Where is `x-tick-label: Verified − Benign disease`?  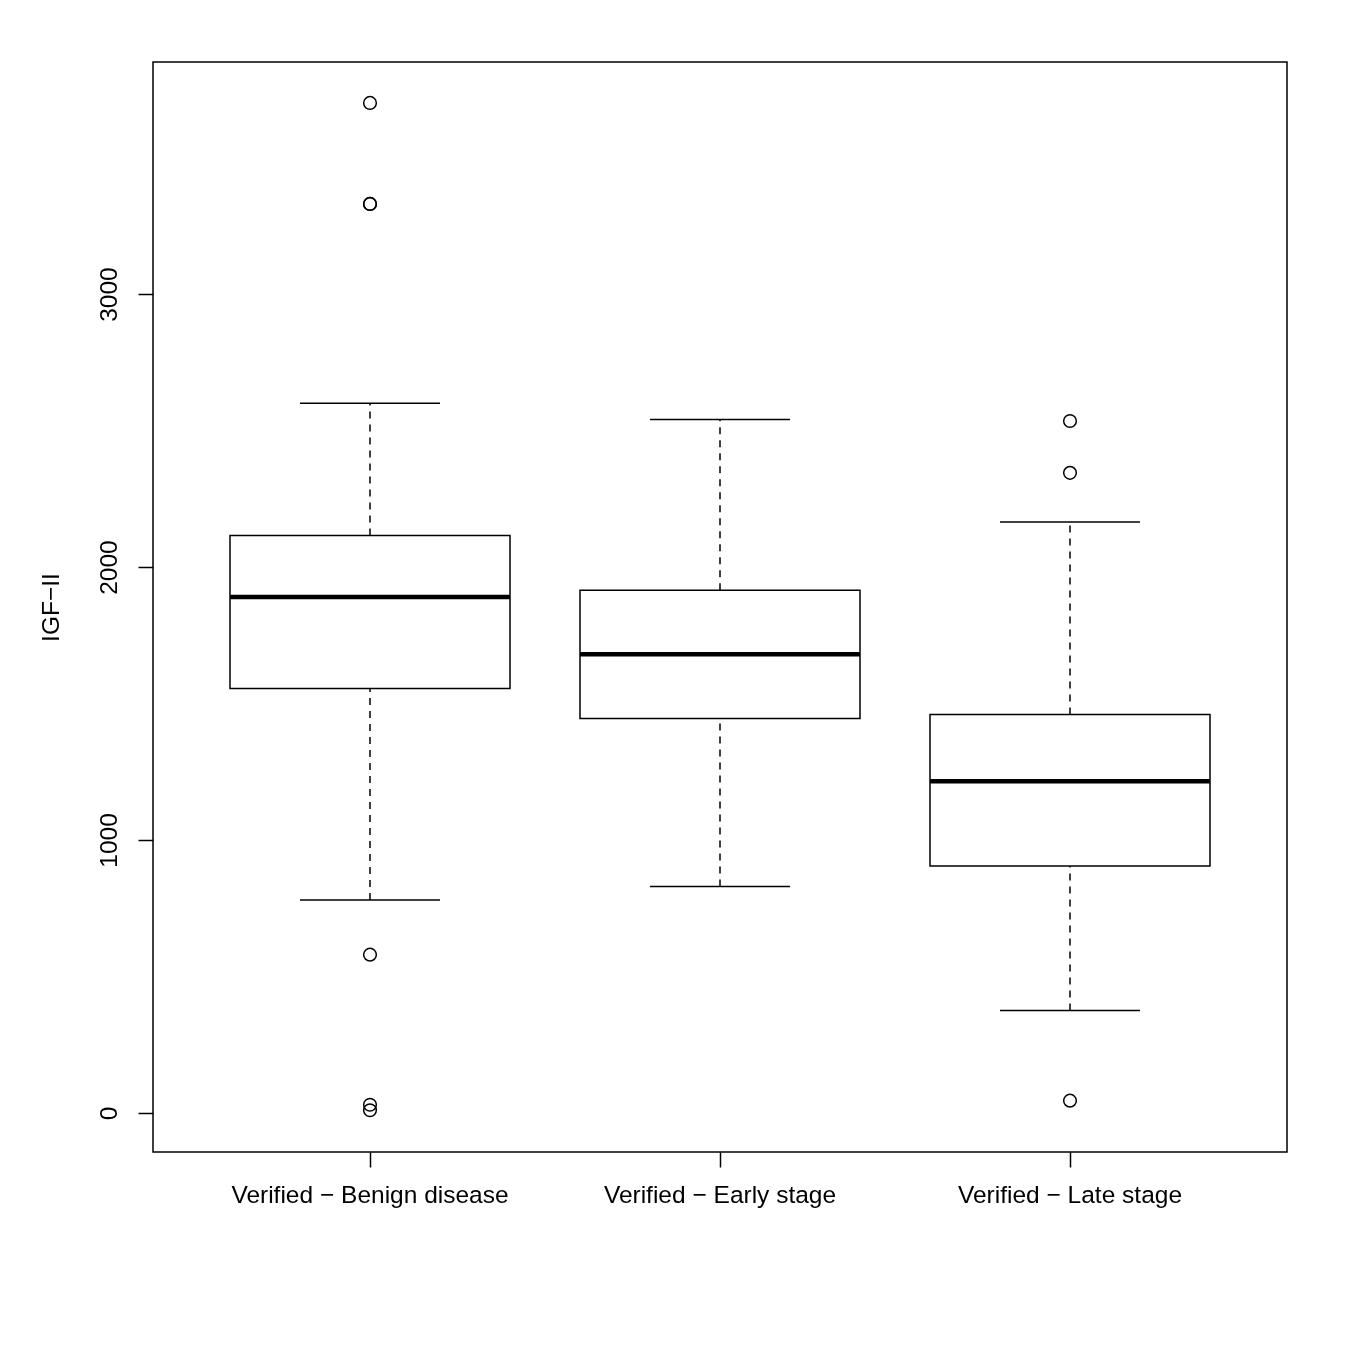
x-tick-label: Verified − Benign disease is located at coordinates (370, 1194).